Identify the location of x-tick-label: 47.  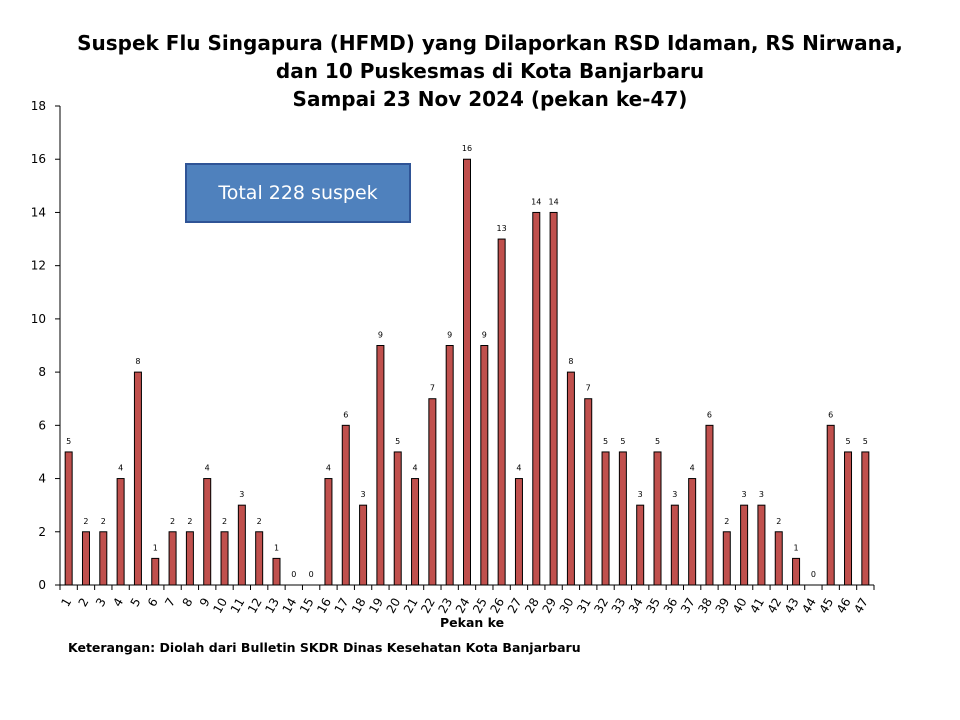
(861, 606).